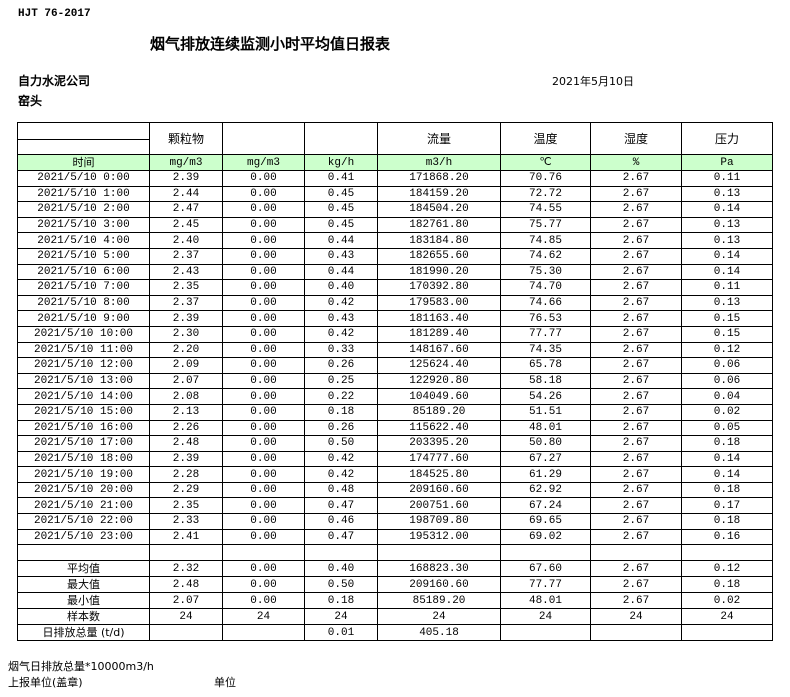  What do you see at coordinates (186, 537) in the screenshot?
I see `value-cell: 2.41` at bounding box center [186, 537].